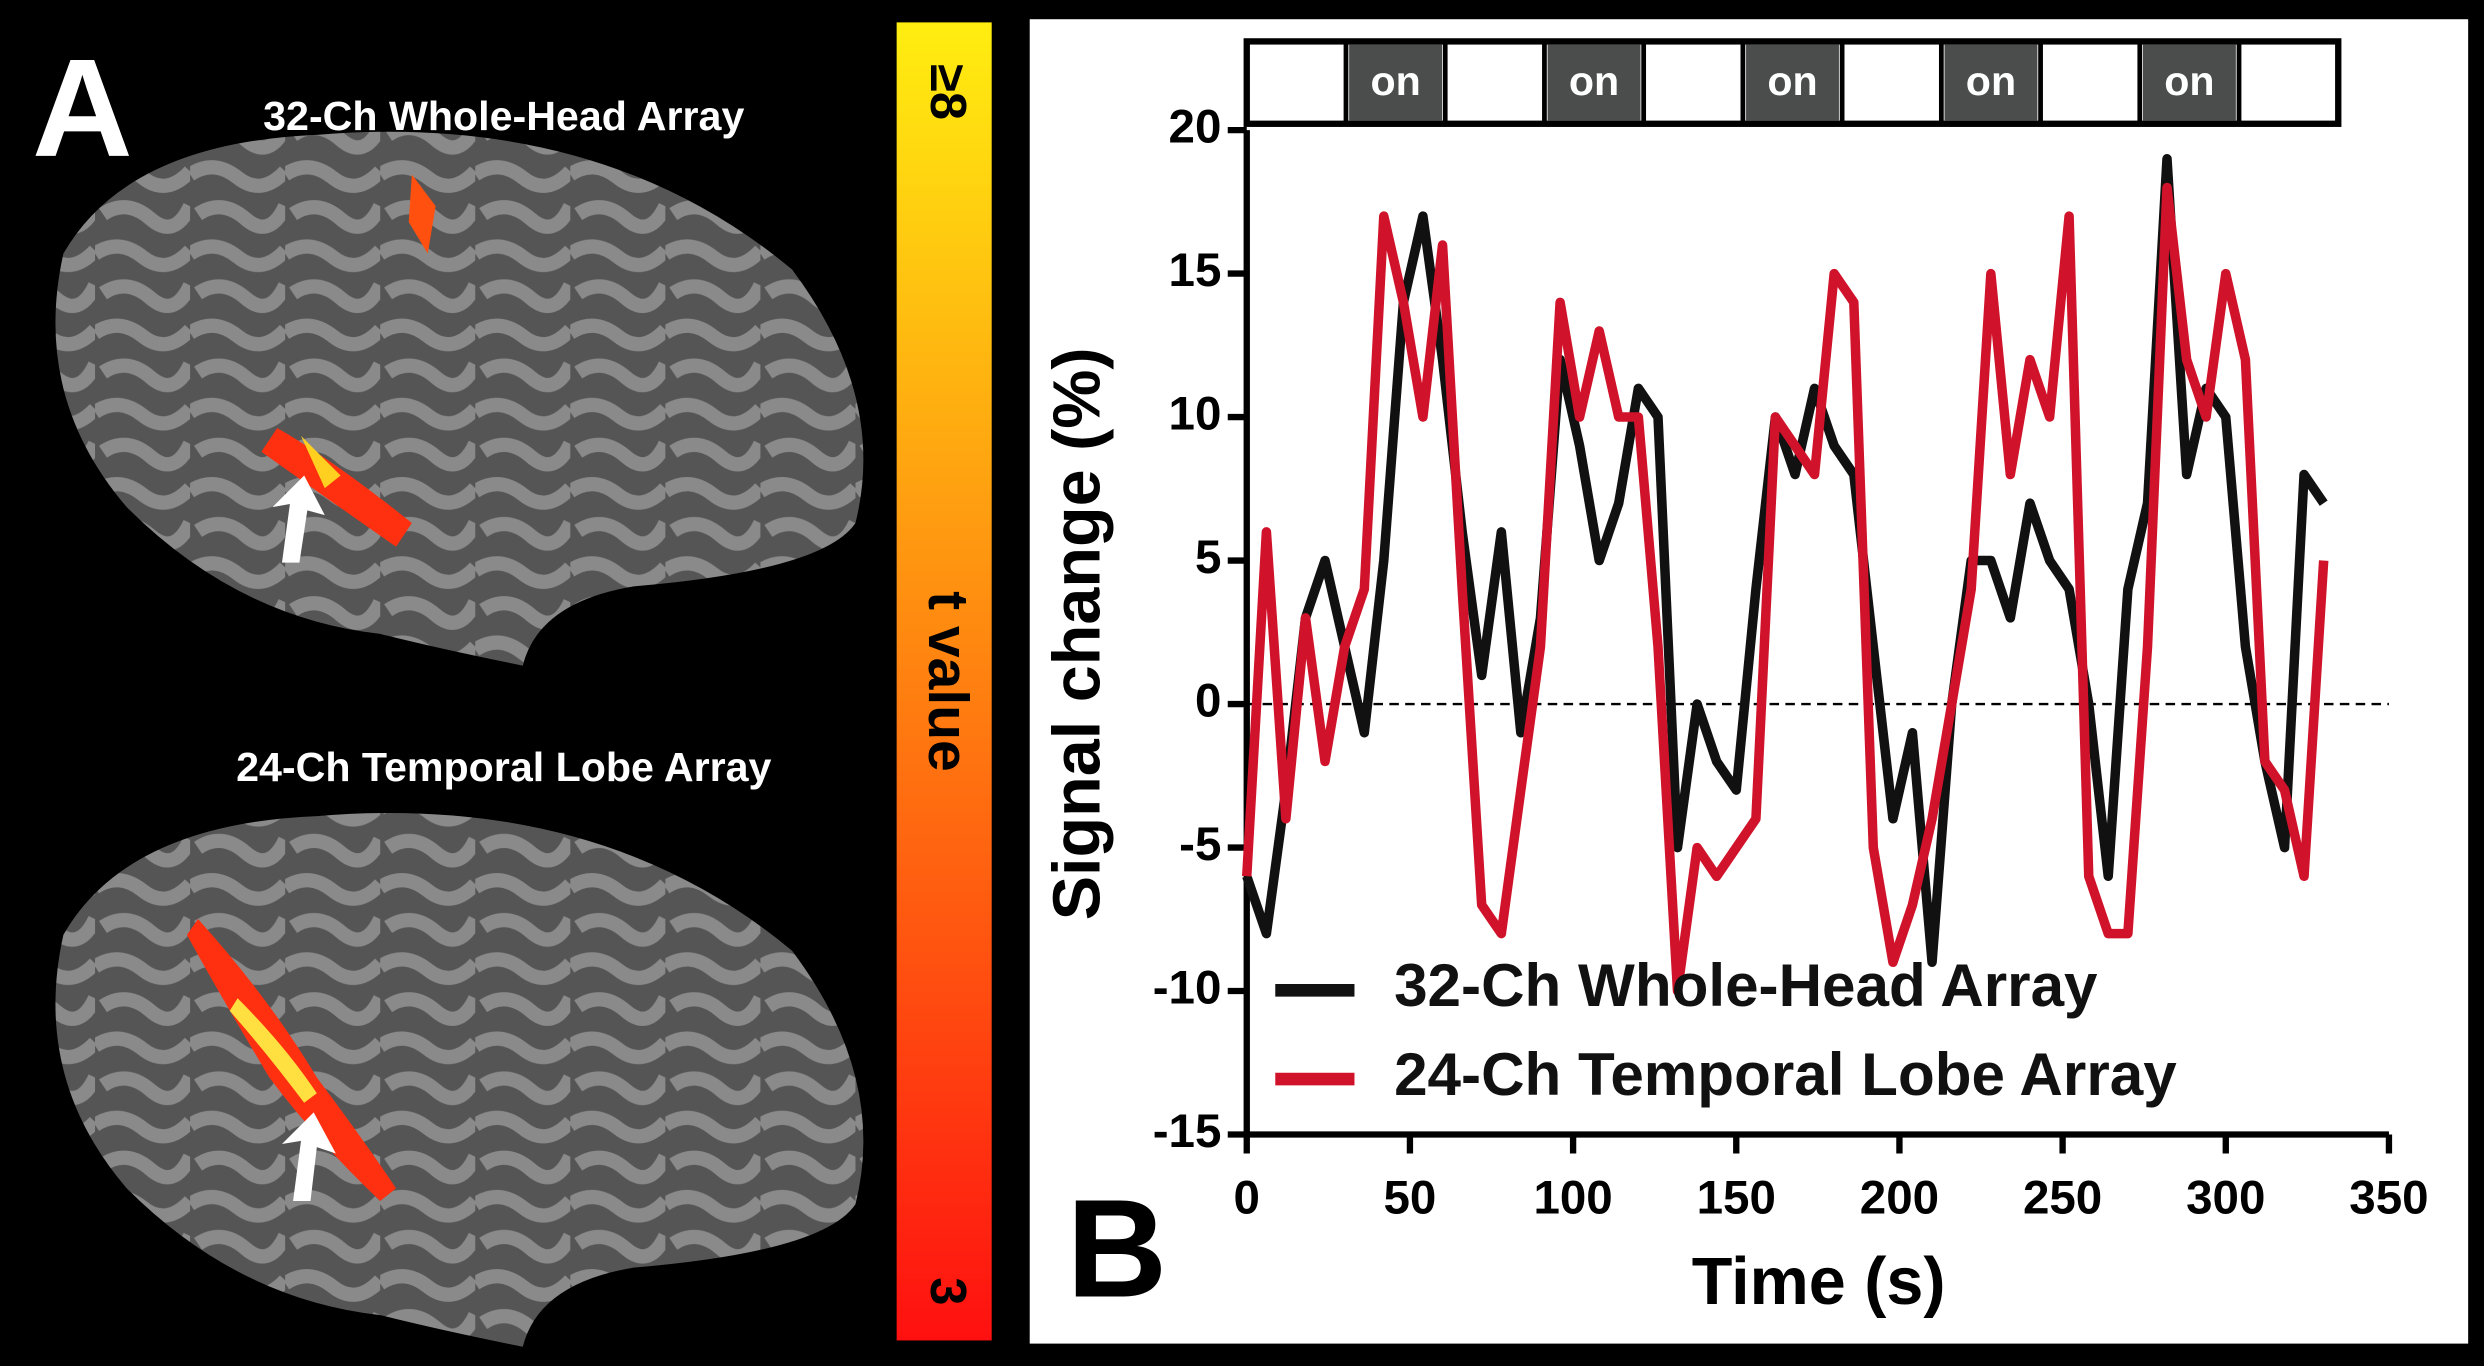  What do you see at coordinates (1195, 127) in the screenshot?
I see `y-tick-label: 20` at bounding box center [1195, 127].